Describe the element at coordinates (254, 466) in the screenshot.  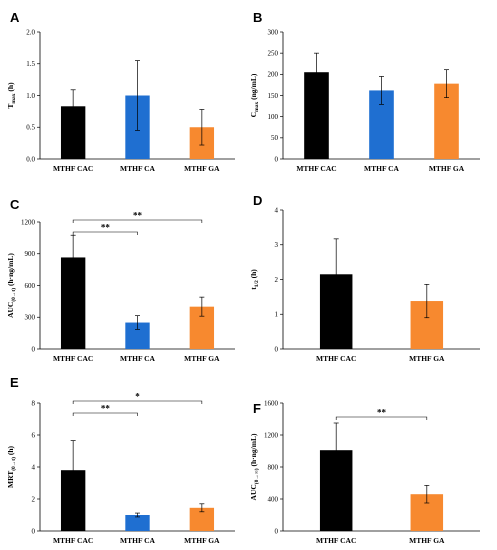
I see `y-axis-label: AUC(0→∞) (h·ng/mL)` at that location.